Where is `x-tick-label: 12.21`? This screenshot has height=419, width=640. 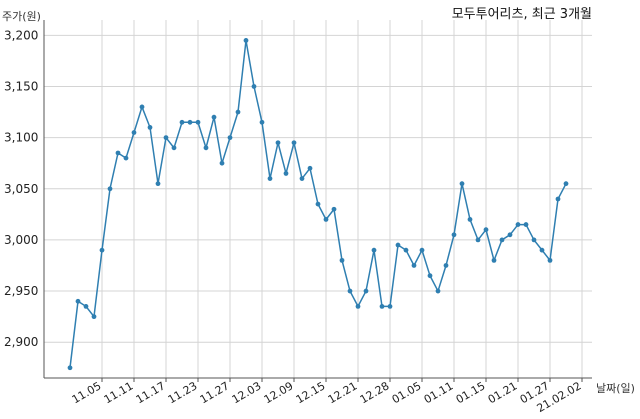 x-tick-label: 12.21 is located at coordinates (343, 392).